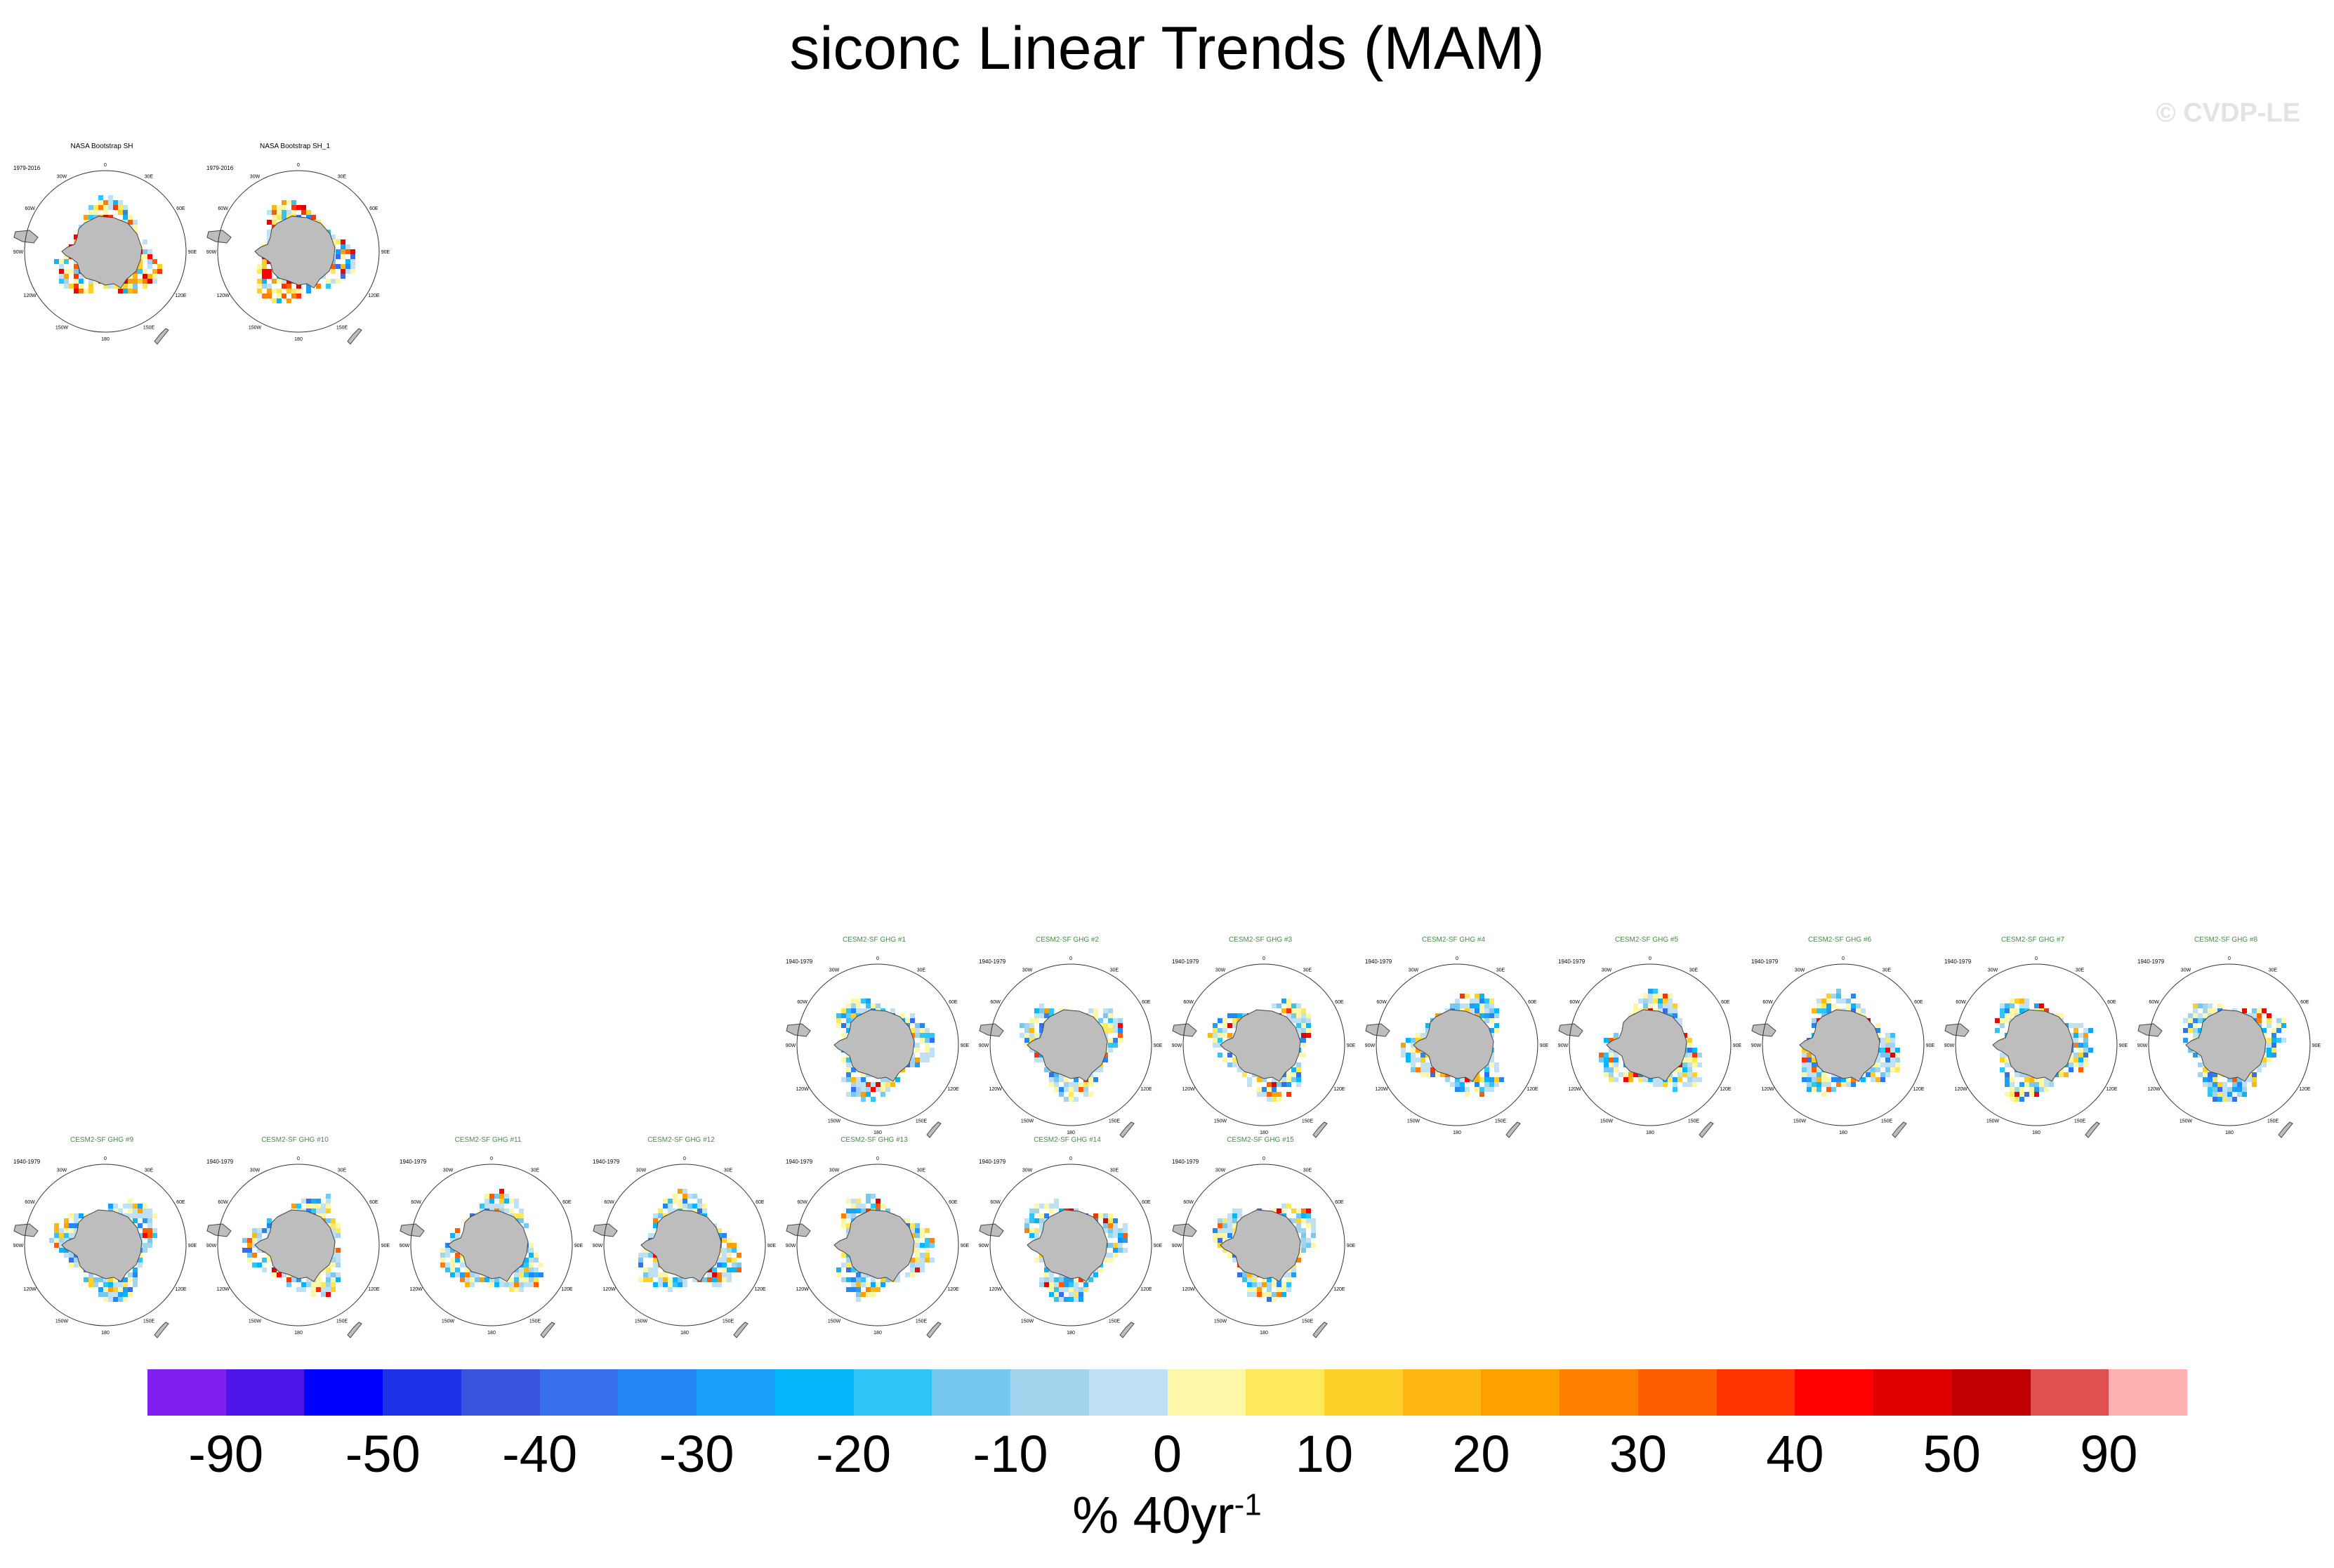 The width and height of the screenshot is (2334, 1568). Describe the element at coordinates (385, 252) in the screenshot. I see `longitude-label: 90E` at that location.